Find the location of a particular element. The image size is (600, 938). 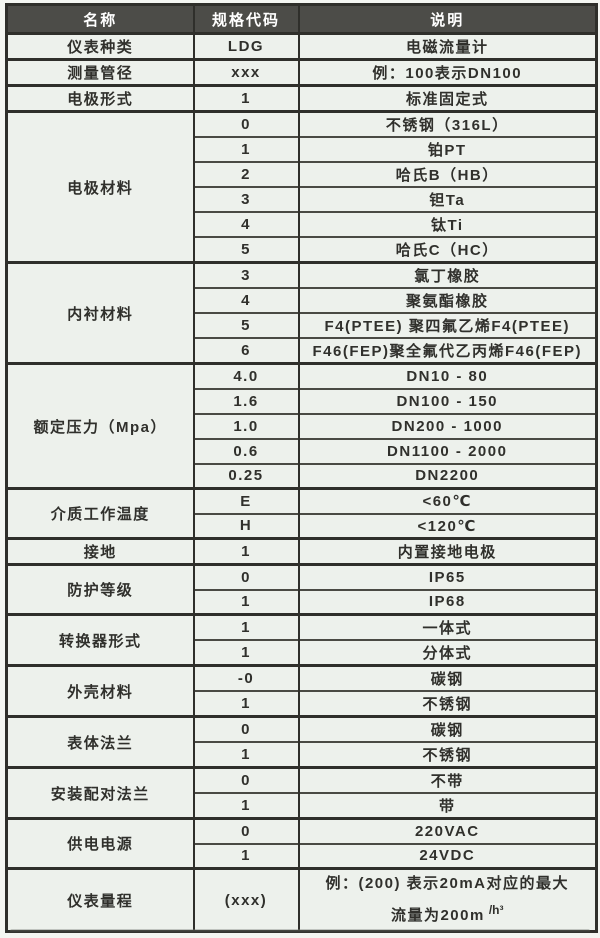

table-row: 1 铂PT is located at coordinates (302, 149).